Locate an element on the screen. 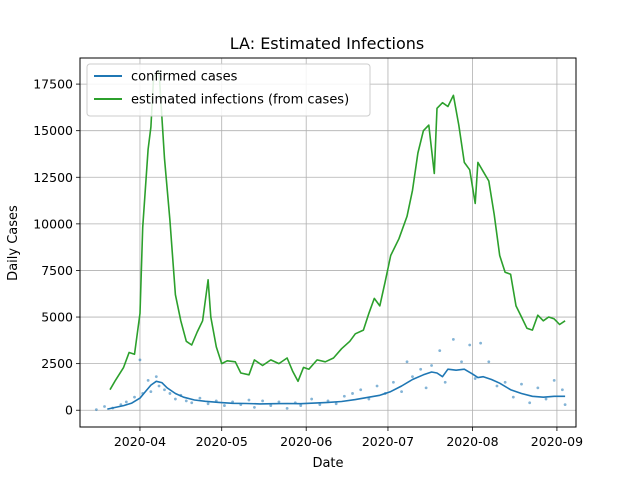 The height and width of the screenshot is (480, 640). scatter-layer is located at coordinates (330, 375).